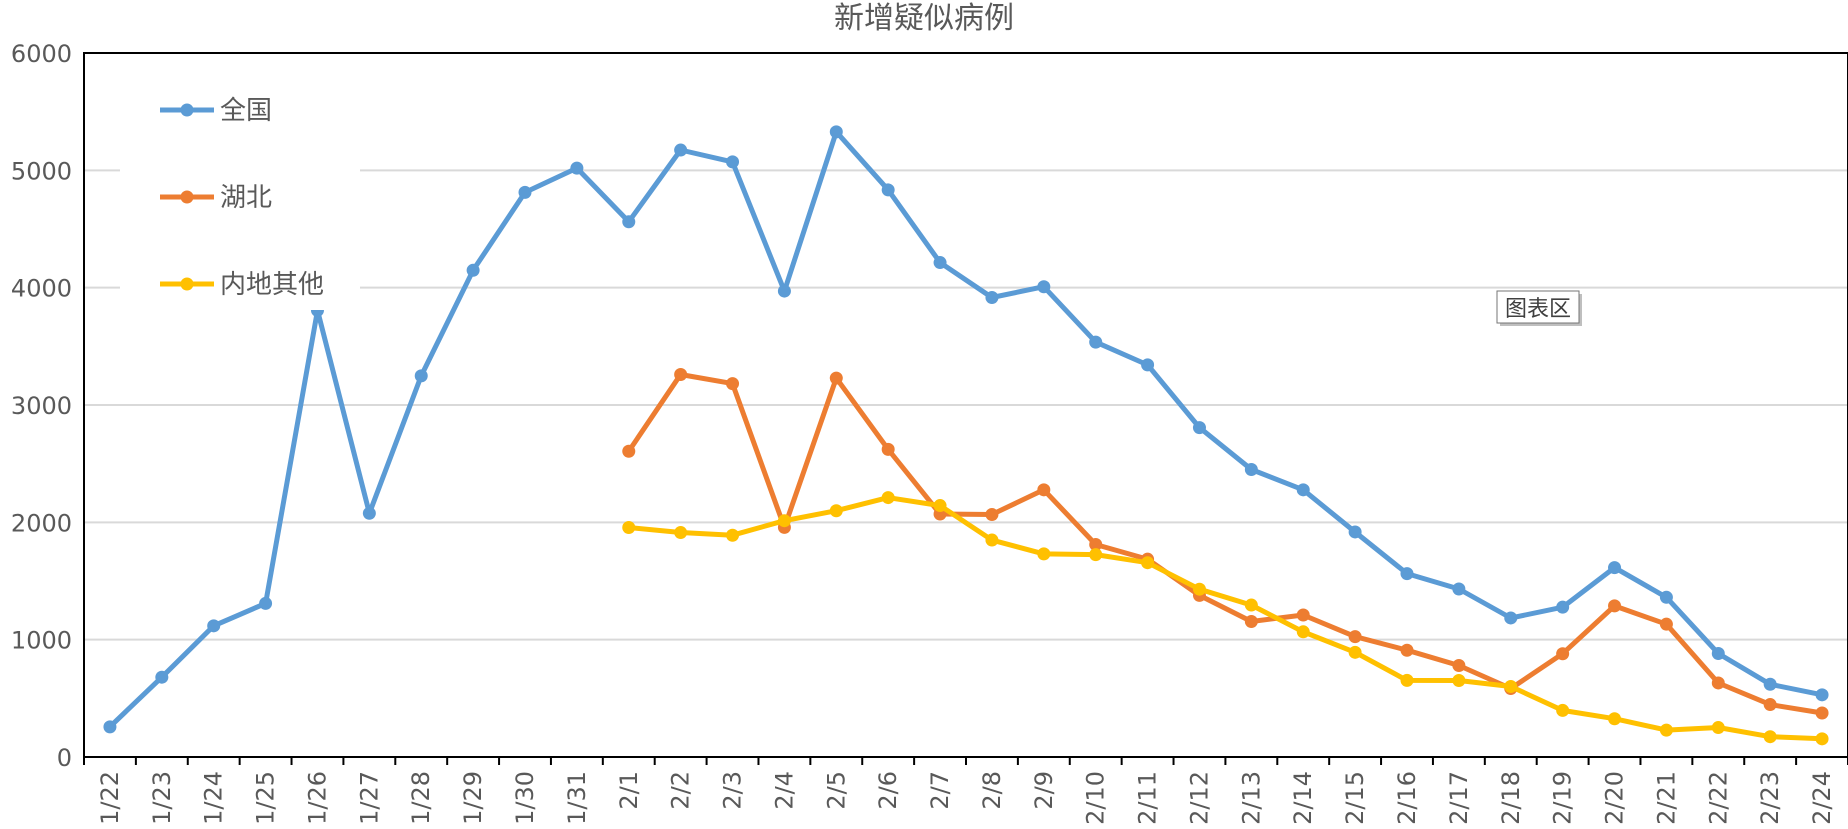  What do you see at coordinates (41, 523) in the screenshot?
I see `y-tick-label: 2000` at bounding box center [41, 523].